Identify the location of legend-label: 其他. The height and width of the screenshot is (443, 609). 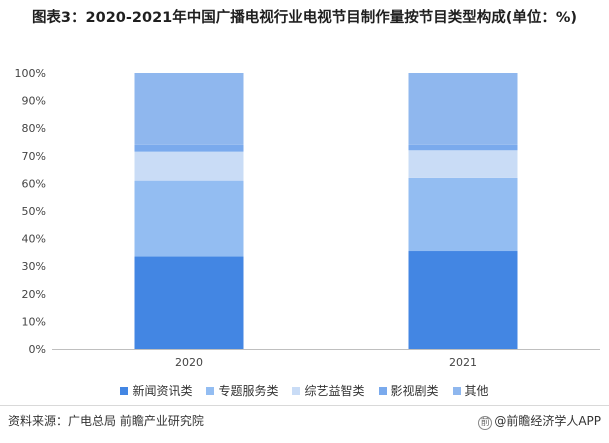
(476, 391).